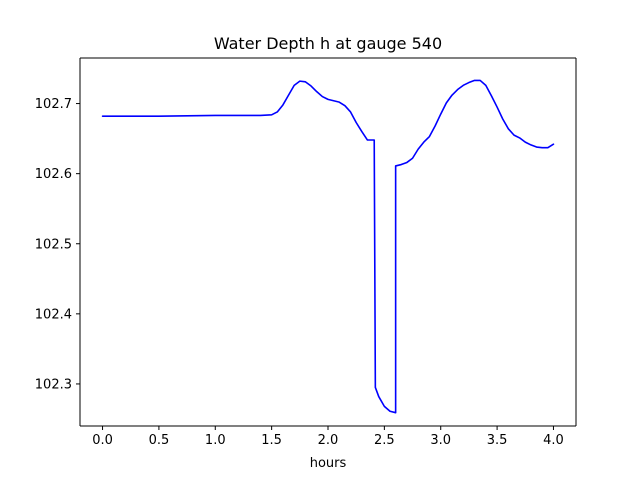  I want to click on x-tick-label: 2.0, so click(328, 440).